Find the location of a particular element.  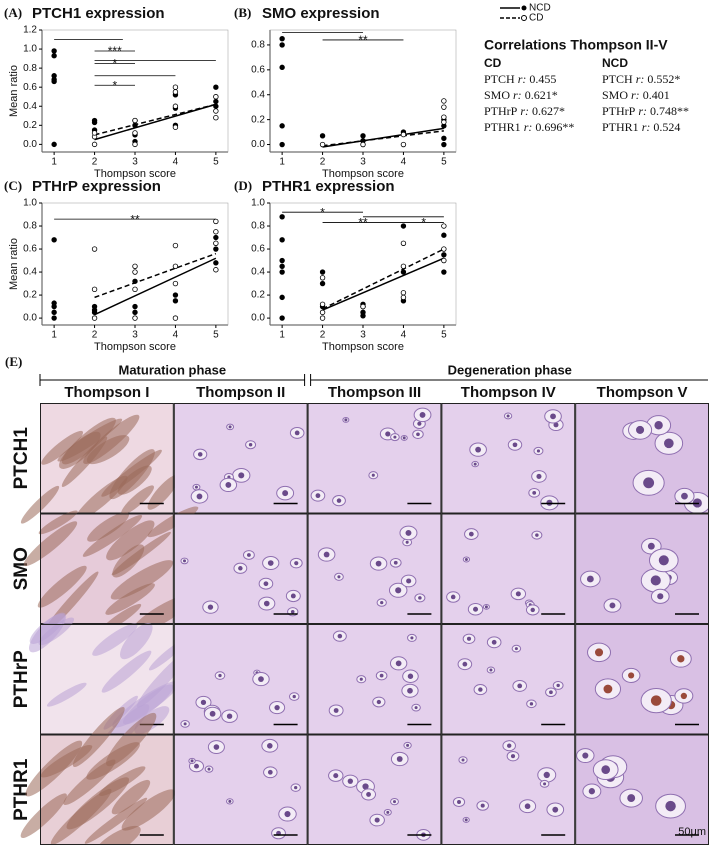

correlations-title: Correlations Thompson II-V is located at coordinates (576, 45).